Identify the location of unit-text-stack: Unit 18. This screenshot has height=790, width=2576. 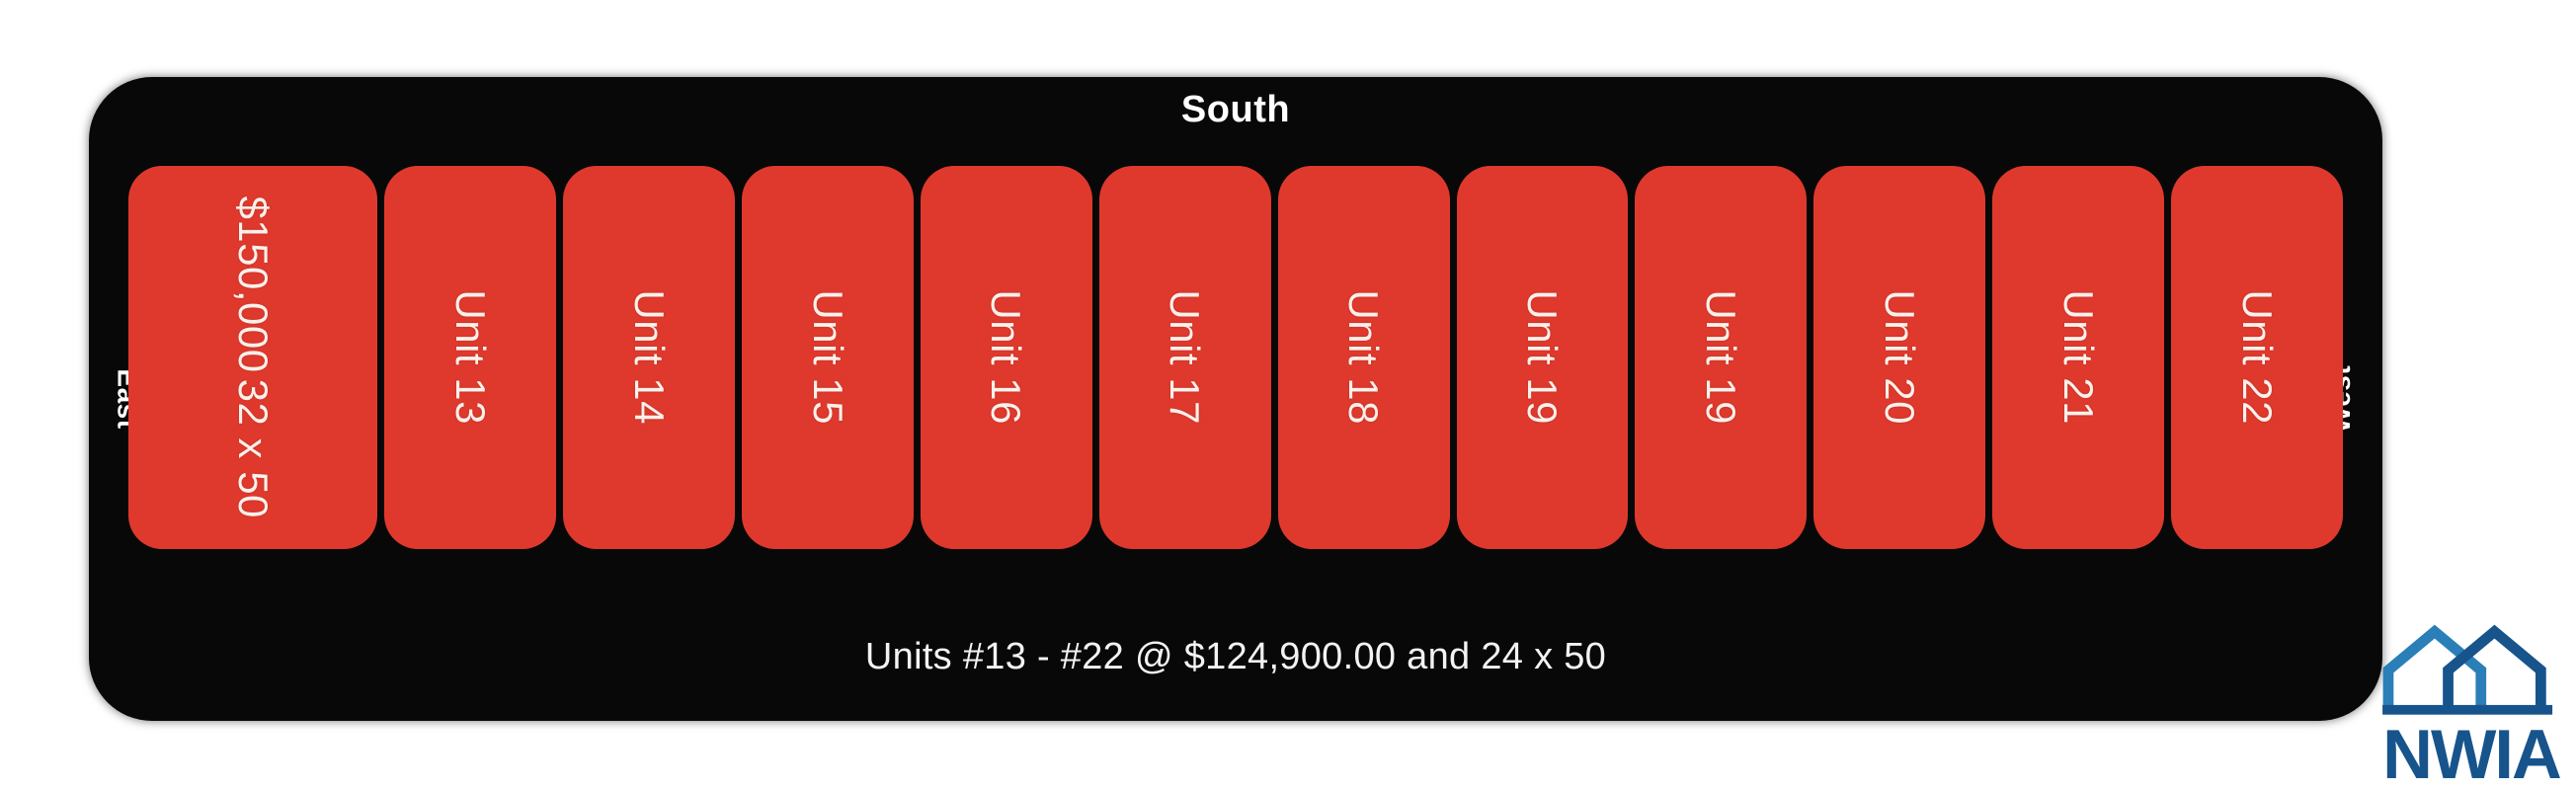
(1364, 357).